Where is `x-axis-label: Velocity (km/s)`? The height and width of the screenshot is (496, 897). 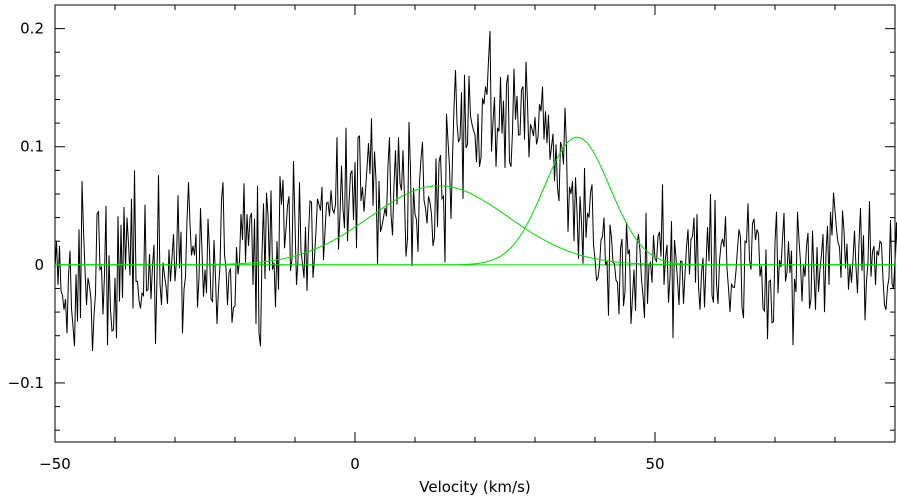 x-axis-label: Velocity (km/s) is located at coordinates (474, 487).